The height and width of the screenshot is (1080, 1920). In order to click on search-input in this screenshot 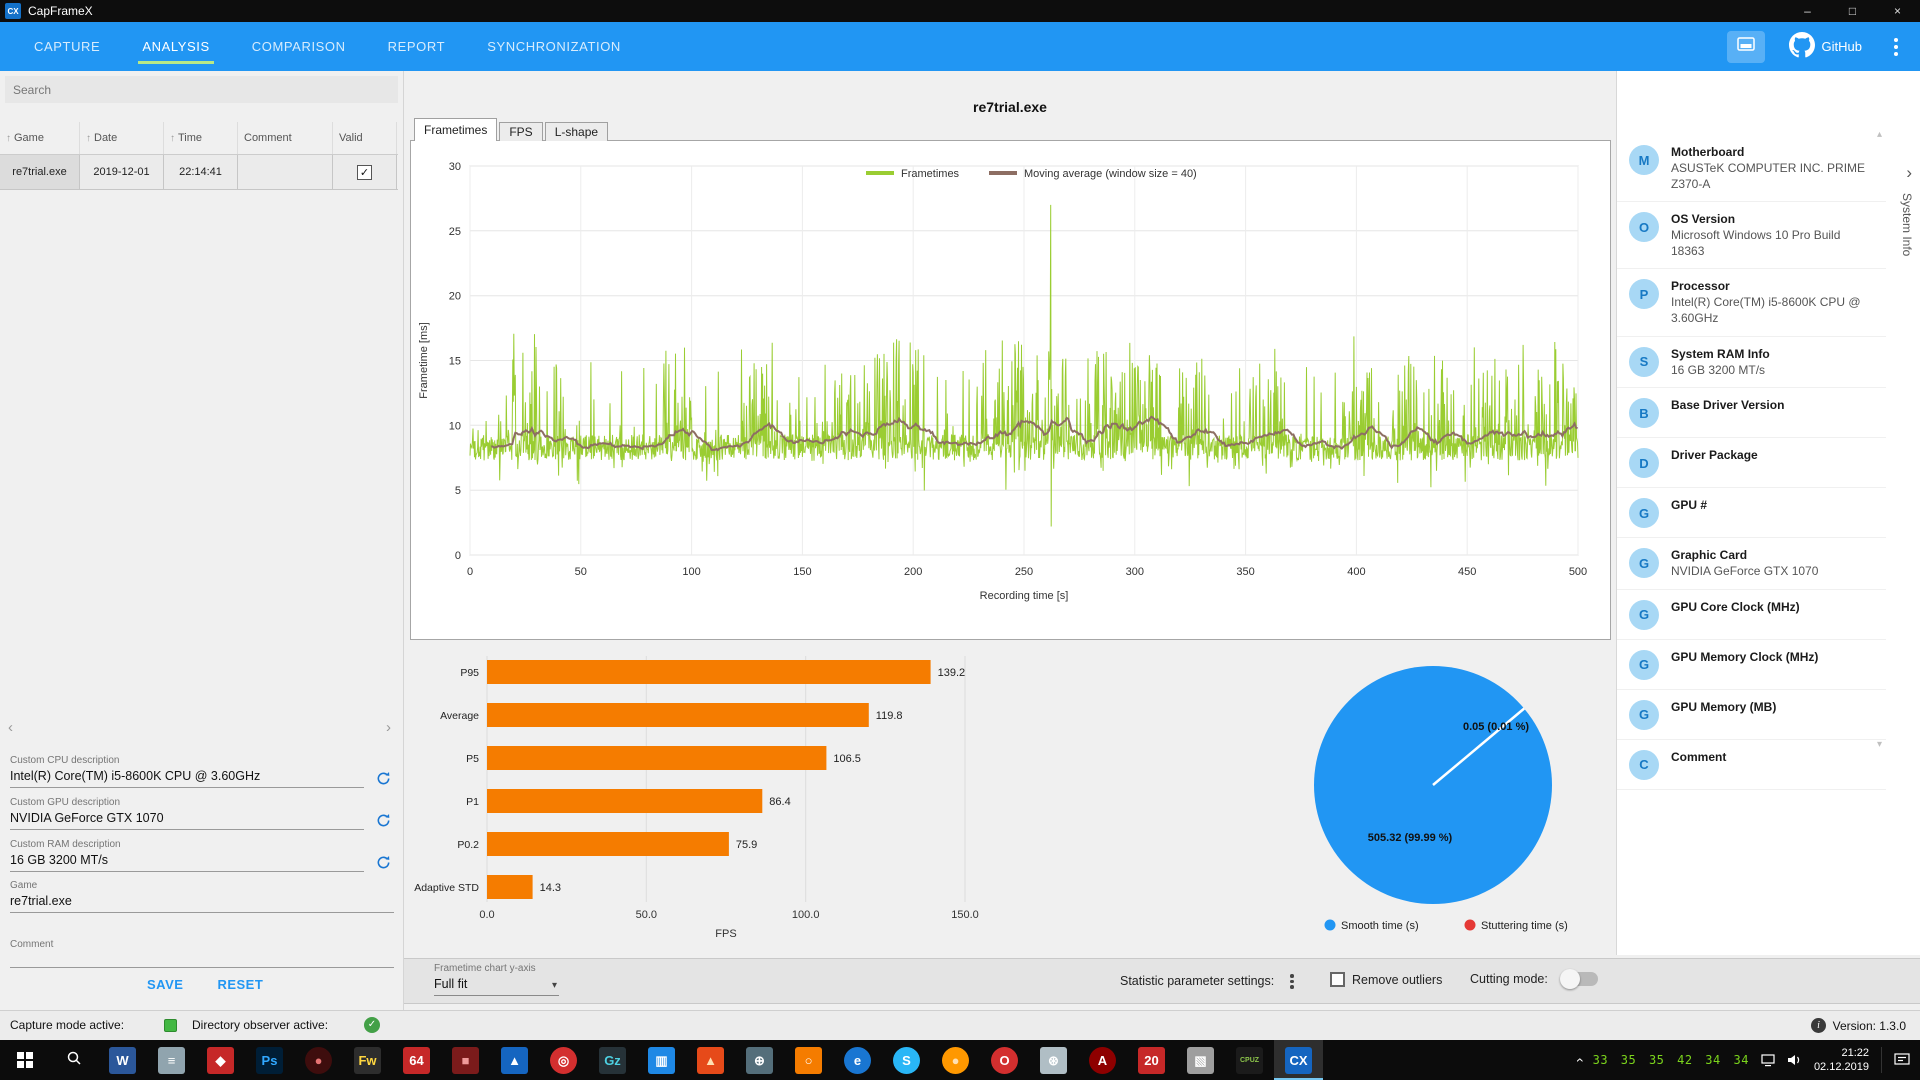, I will do `click(201, 89)`.